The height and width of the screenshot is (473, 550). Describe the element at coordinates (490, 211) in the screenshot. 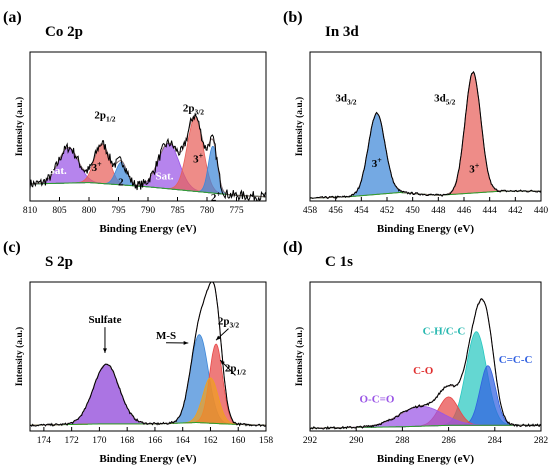

I see `x-tick-label: 444` at that location.